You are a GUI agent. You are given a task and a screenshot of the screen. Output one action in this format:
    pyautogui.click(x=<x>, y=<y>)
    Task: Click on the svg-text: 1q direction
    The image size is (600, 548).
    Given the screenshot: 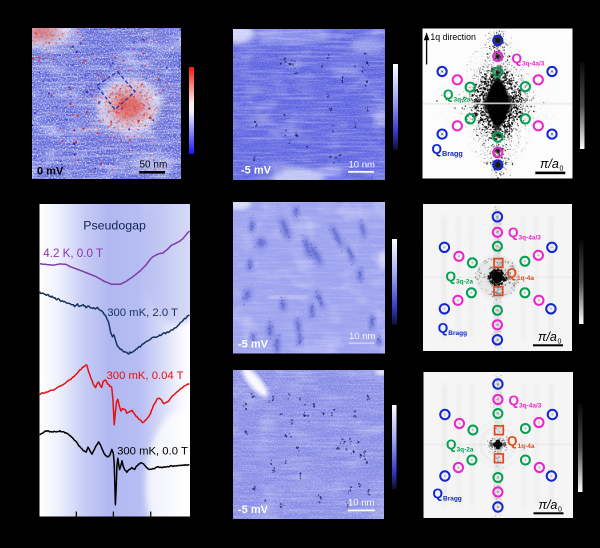 What is the action you would take?
    pyautogui.click(x=453, y=37)
    